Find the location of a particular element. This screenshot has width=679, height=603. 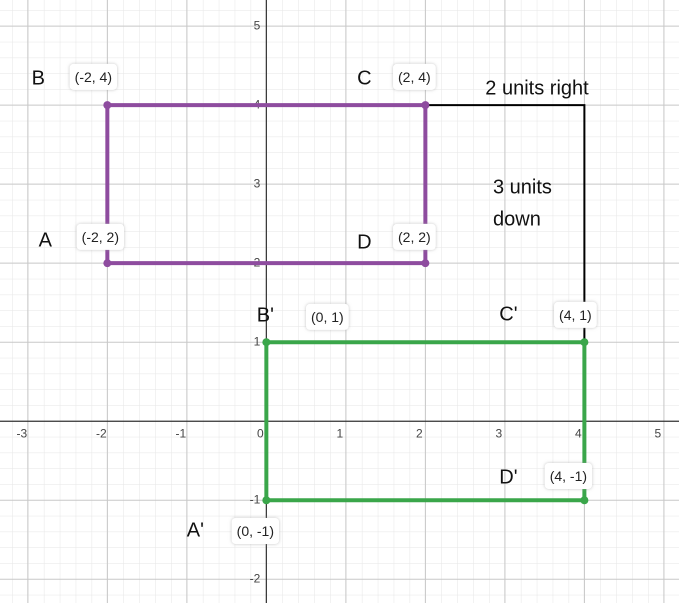

point-name: A is located at coordinates (46, 240).